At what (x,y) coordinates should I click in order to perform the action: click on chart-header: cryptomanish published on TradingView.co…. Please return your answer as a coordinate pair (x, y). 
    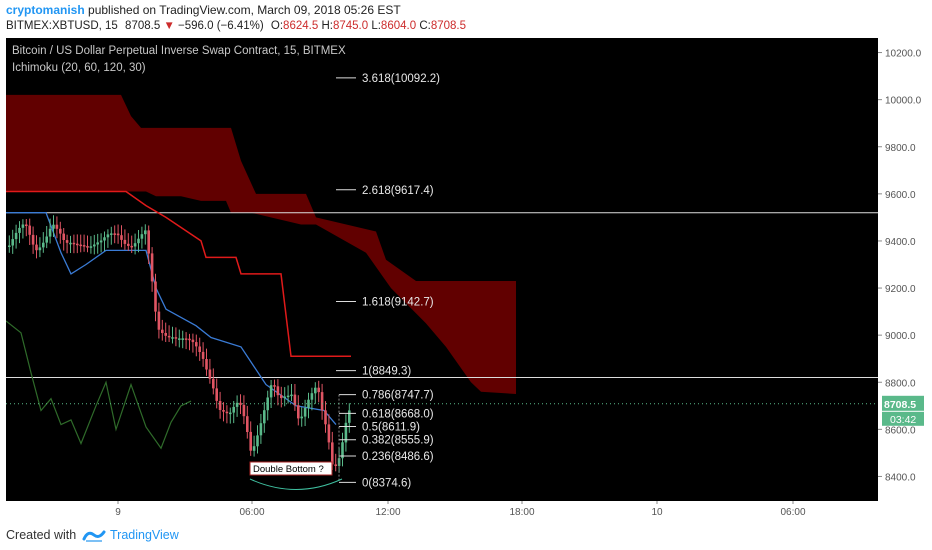
    Looking at the image, I should click on (466, 19).